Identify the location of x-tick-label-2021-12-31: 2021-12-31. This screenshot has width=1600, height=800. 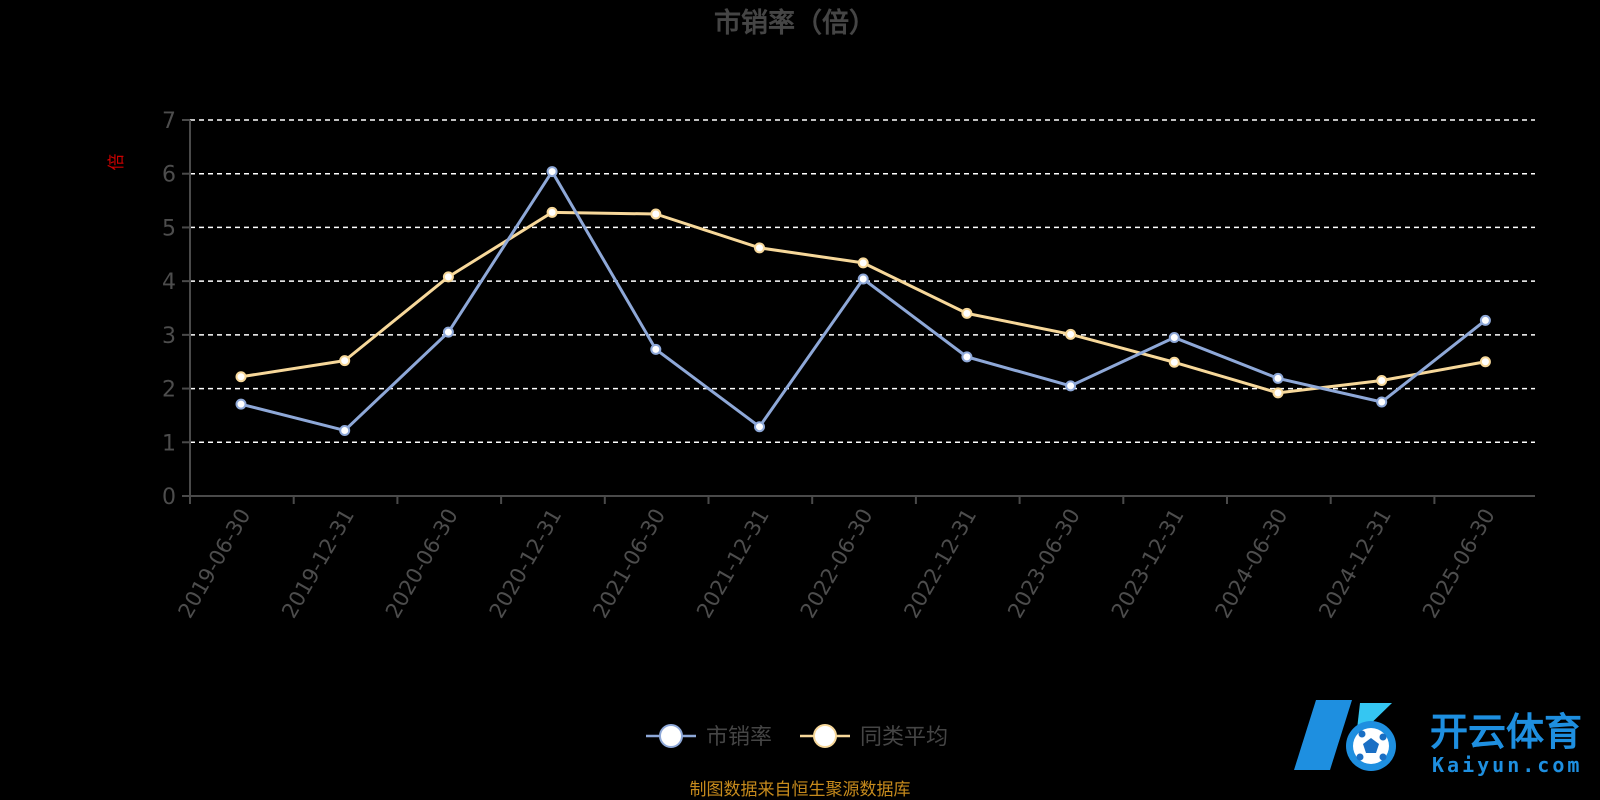
(733, 564).